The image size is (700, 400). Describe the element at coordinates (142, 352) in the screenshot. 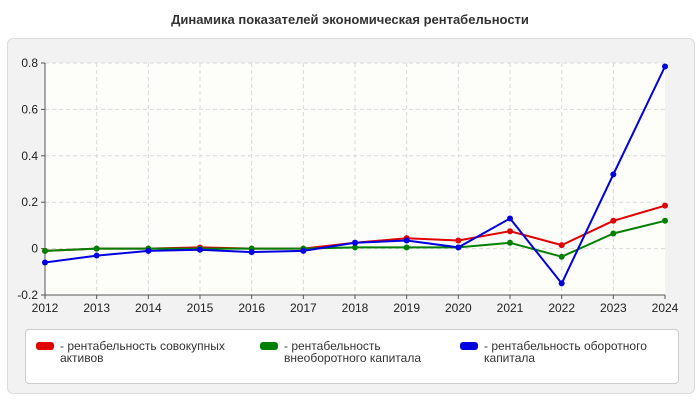

I see `legend-label: - рентабельность совокупных активов` at that location.